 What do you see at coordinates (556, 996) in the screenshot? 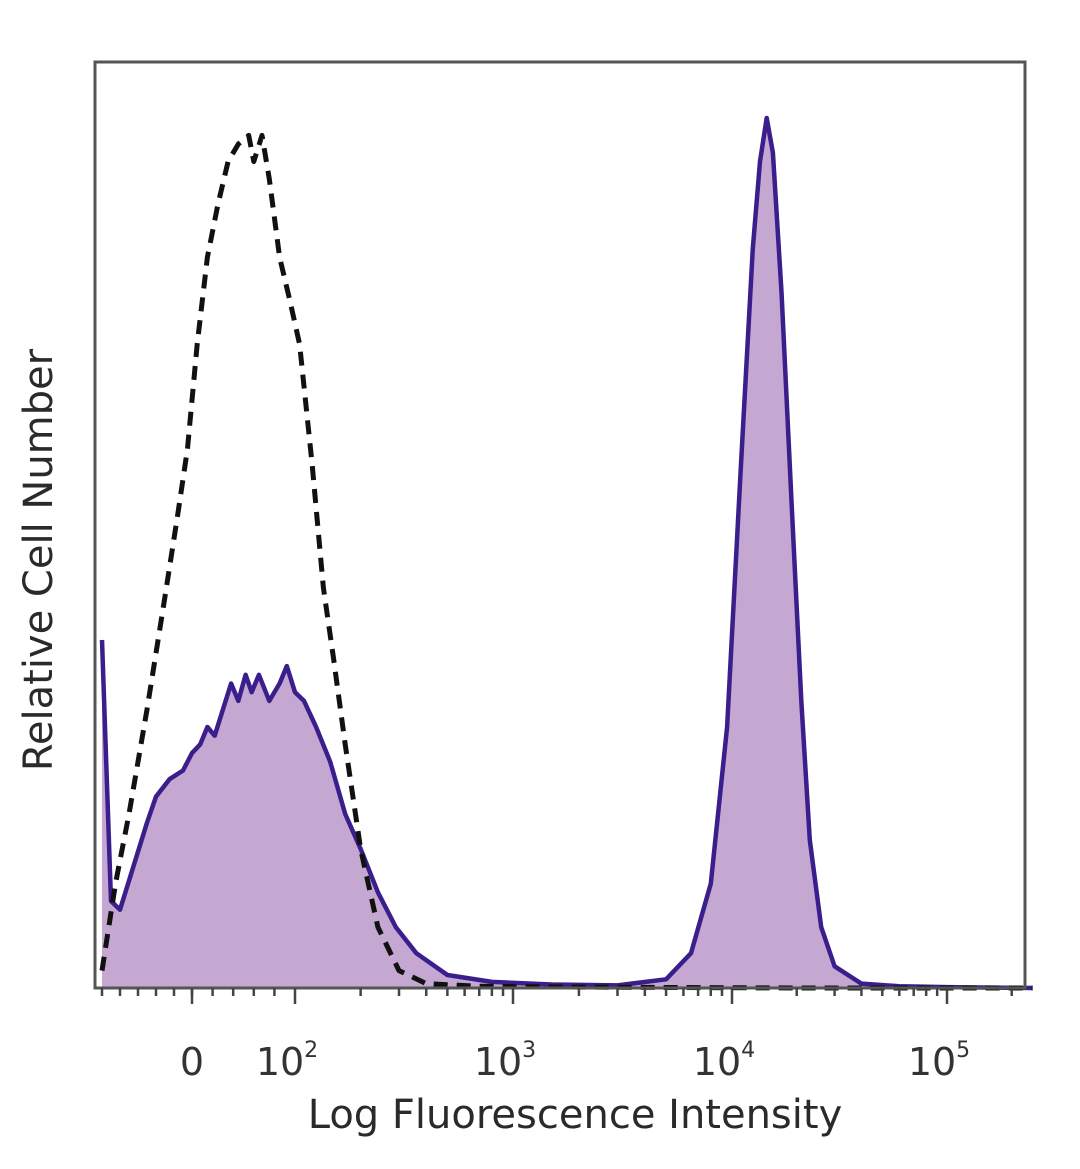
I see `x-axis-ticks` at bounding box center [556, 996].